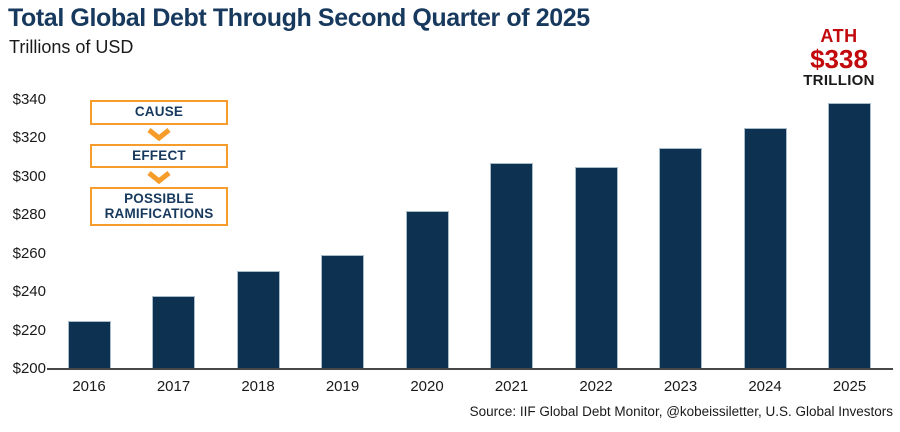 The image size is (900, 432). I want to click on bar-2021, so click(511, 266).